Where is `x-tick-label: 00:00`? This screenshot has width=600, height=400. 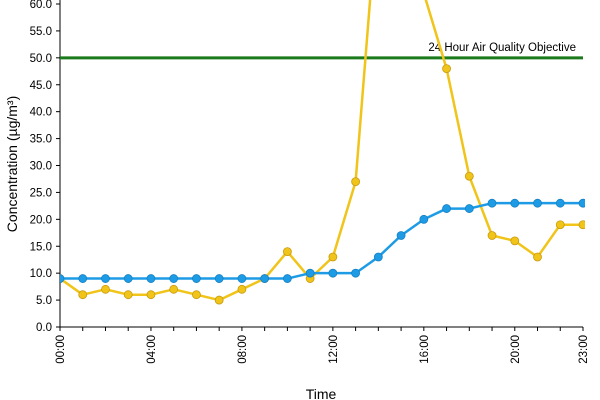 x-tick-label: 00:00 is located at coordinates (61, 349).